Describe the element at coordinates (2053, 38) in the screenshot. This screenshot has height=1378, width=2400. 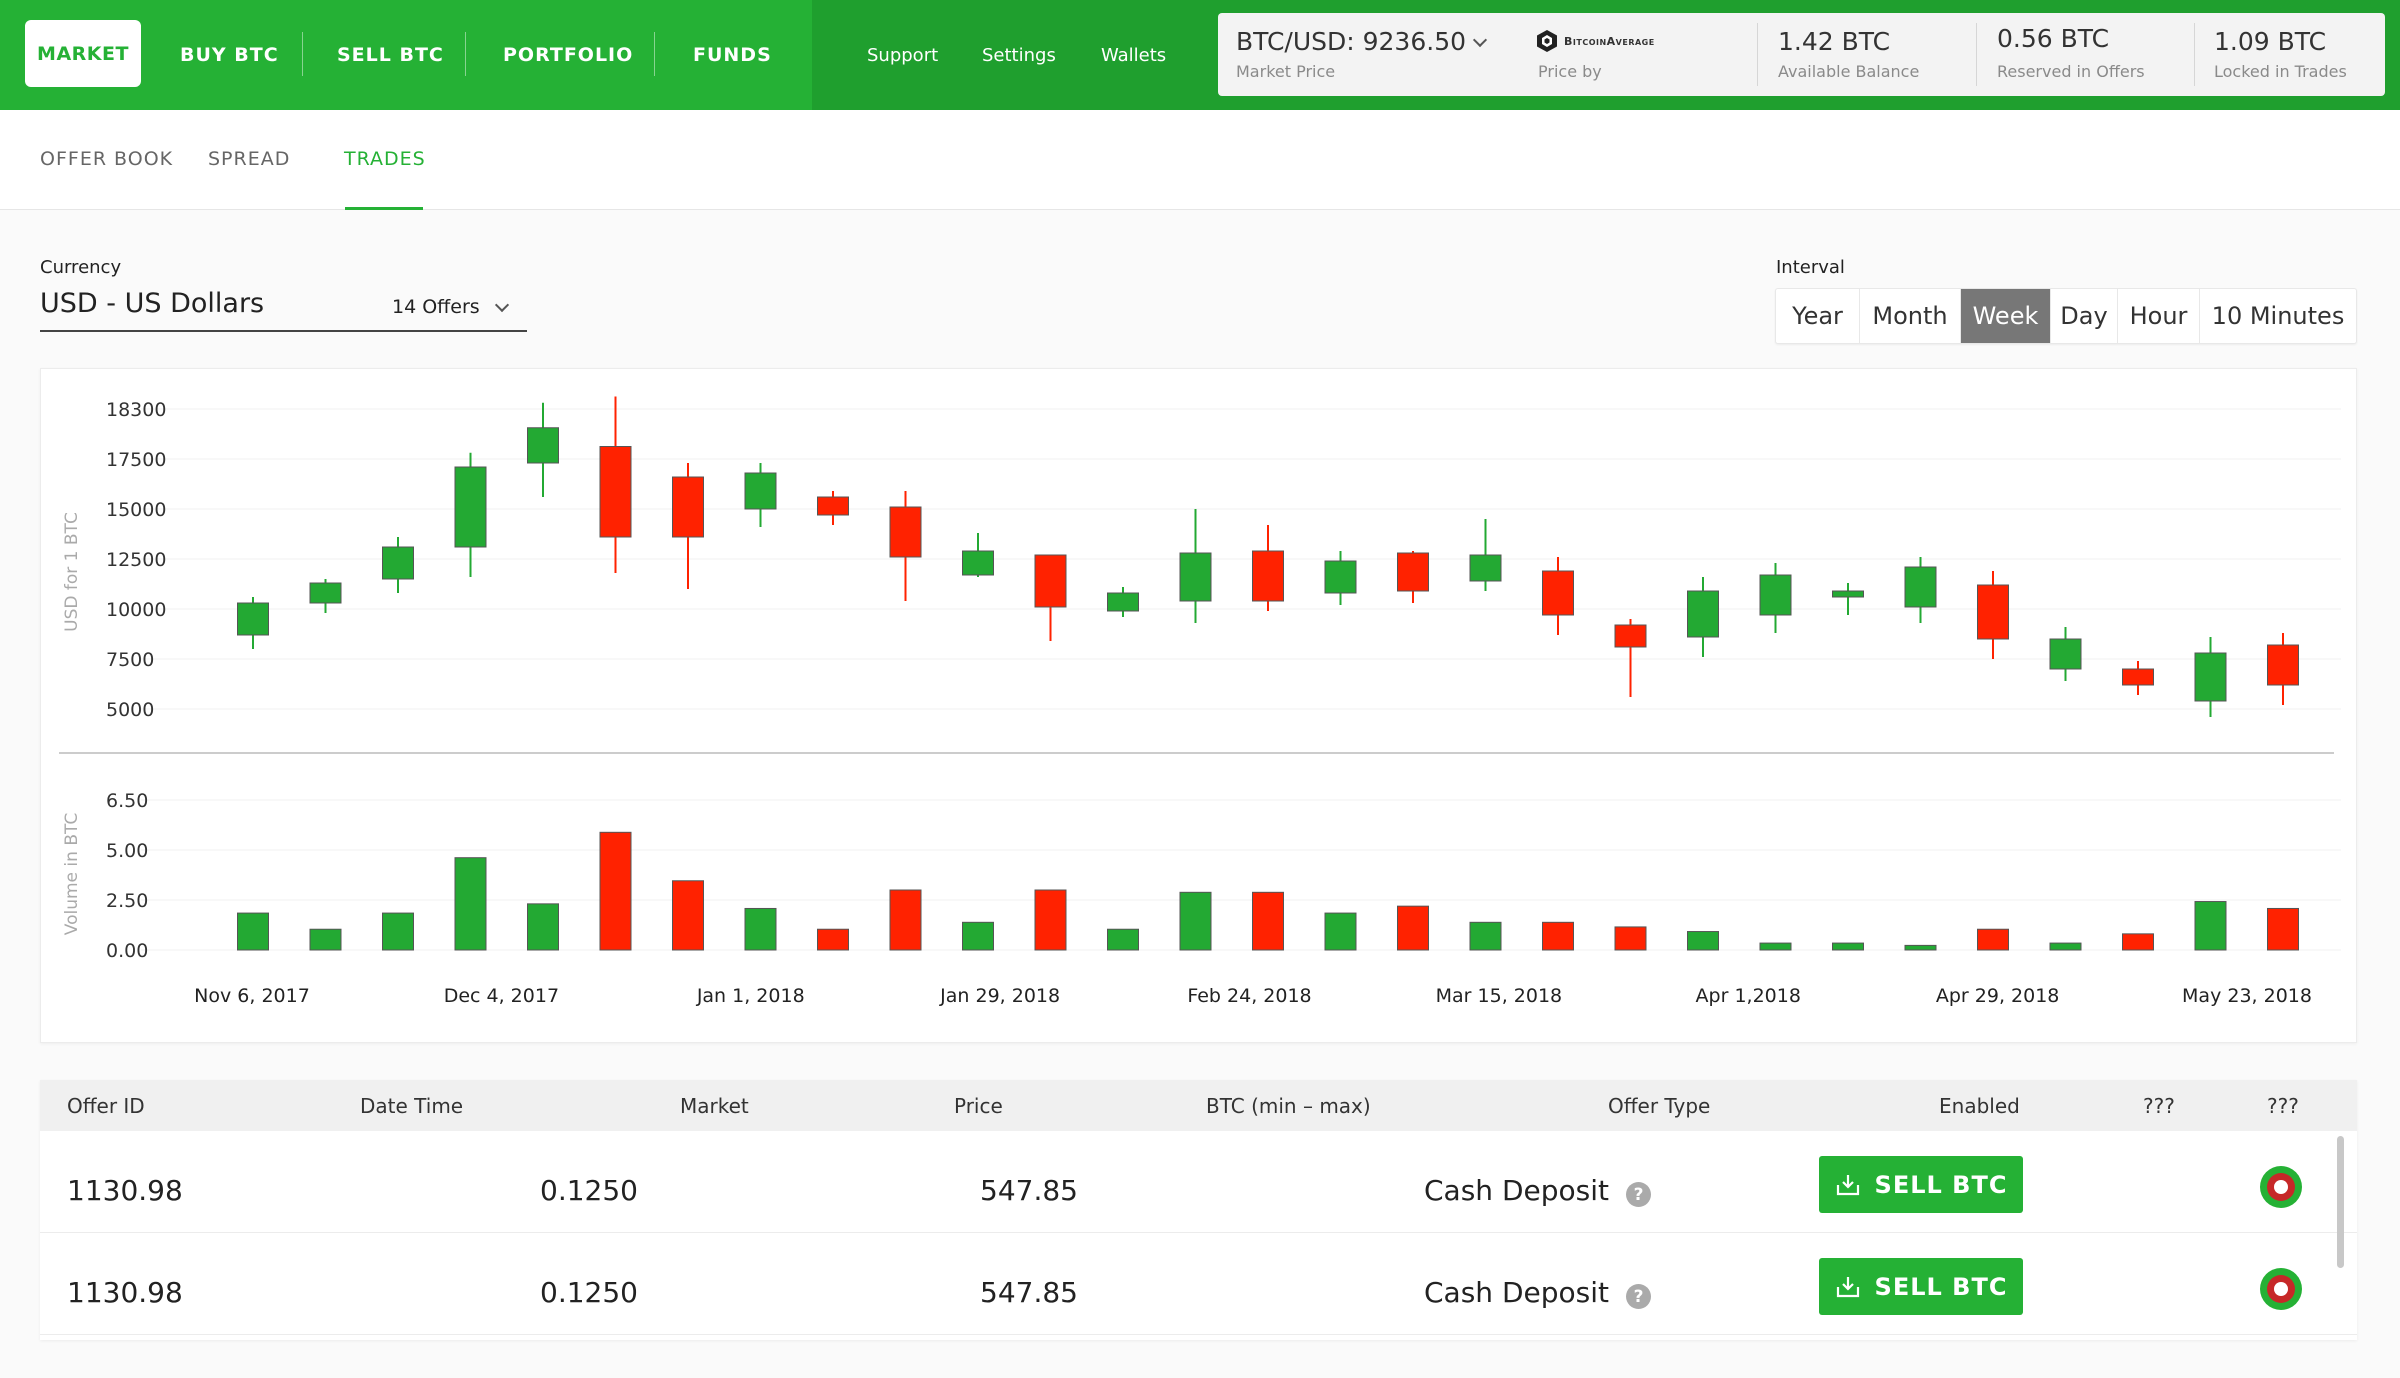
I see `reserved-balance-value: 0.56 BTC` at that location.